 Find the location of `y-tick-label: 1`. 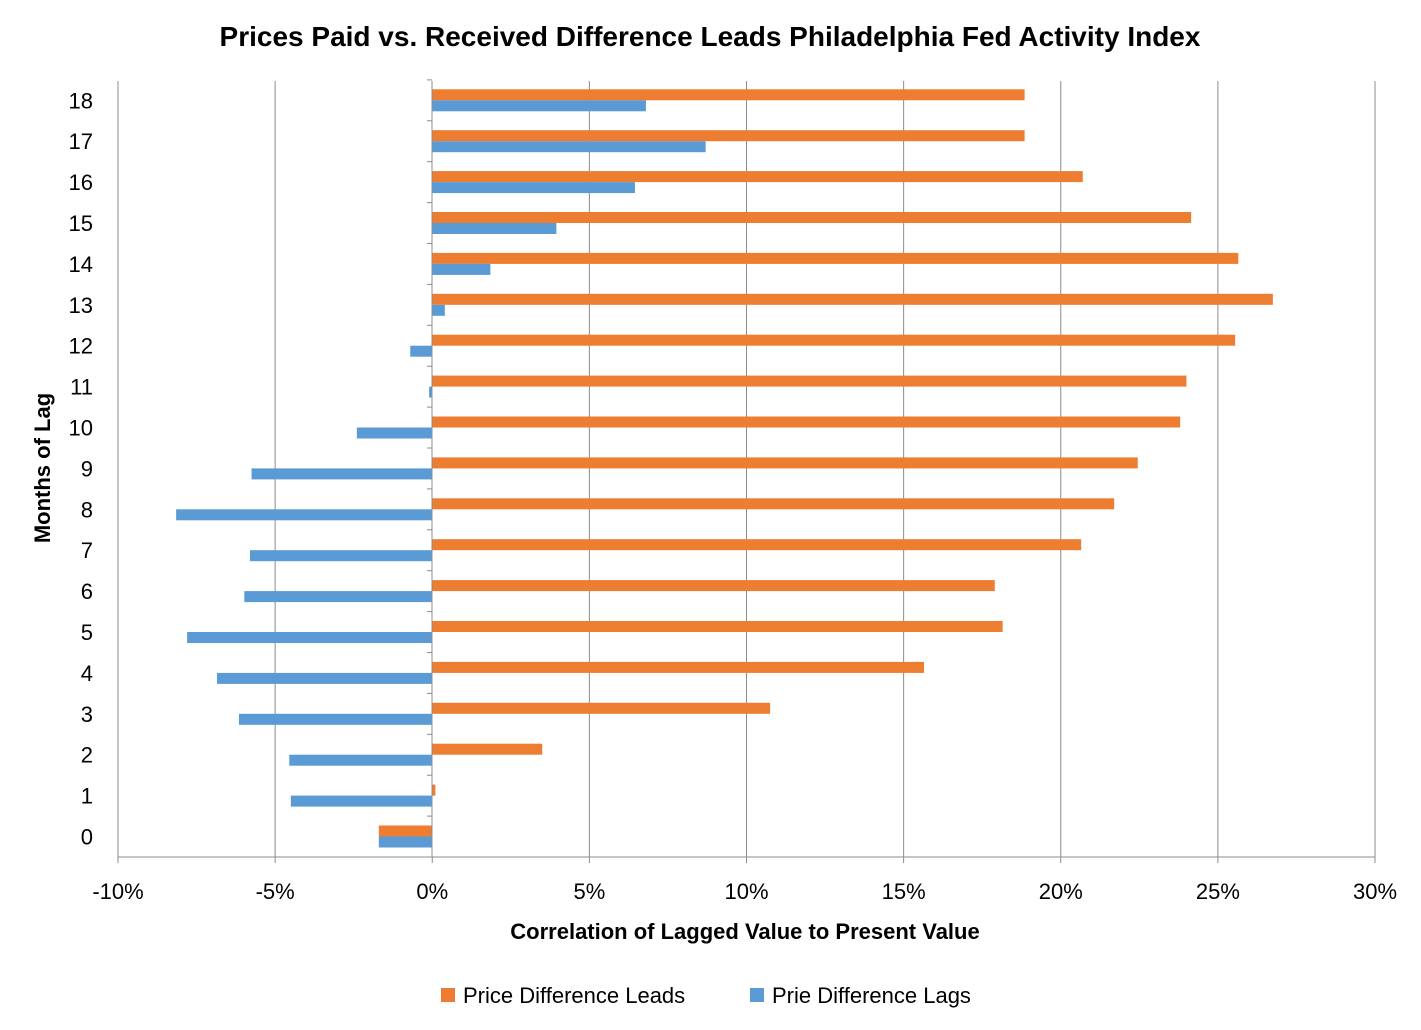

y-tick-label: 1 is located at coordinates (87, 796).